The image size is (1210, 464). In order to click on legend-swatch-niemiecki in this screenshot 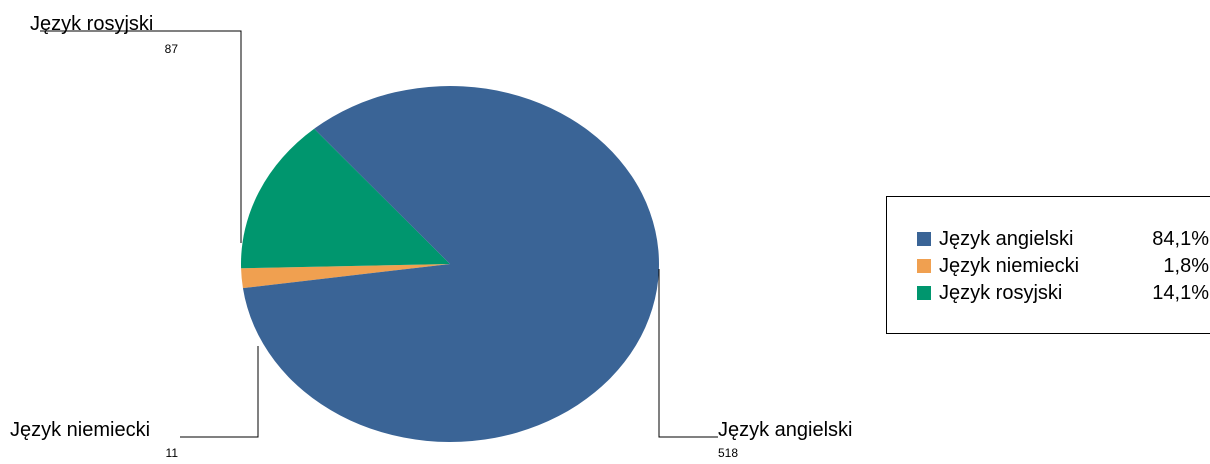, I will do `click(924, 266)`.